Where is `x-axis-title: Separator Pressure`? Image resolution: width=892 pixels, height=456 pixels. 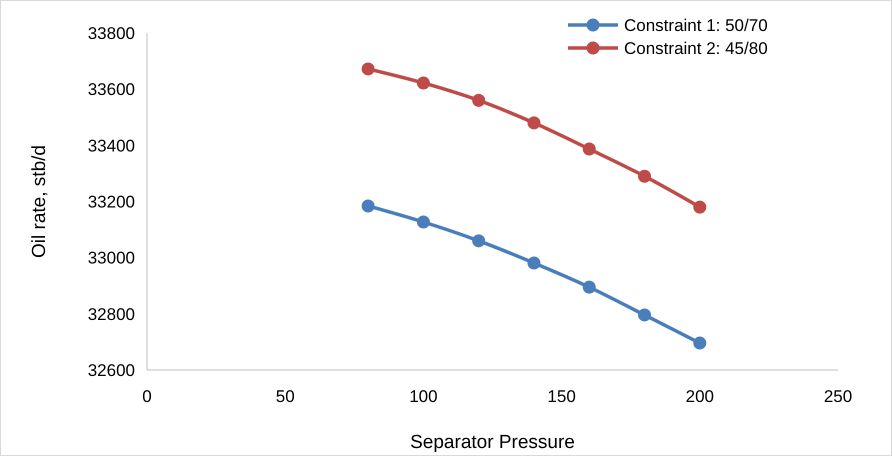
x-axis-title: Separator Pressure is located at coordinates (492, 442).